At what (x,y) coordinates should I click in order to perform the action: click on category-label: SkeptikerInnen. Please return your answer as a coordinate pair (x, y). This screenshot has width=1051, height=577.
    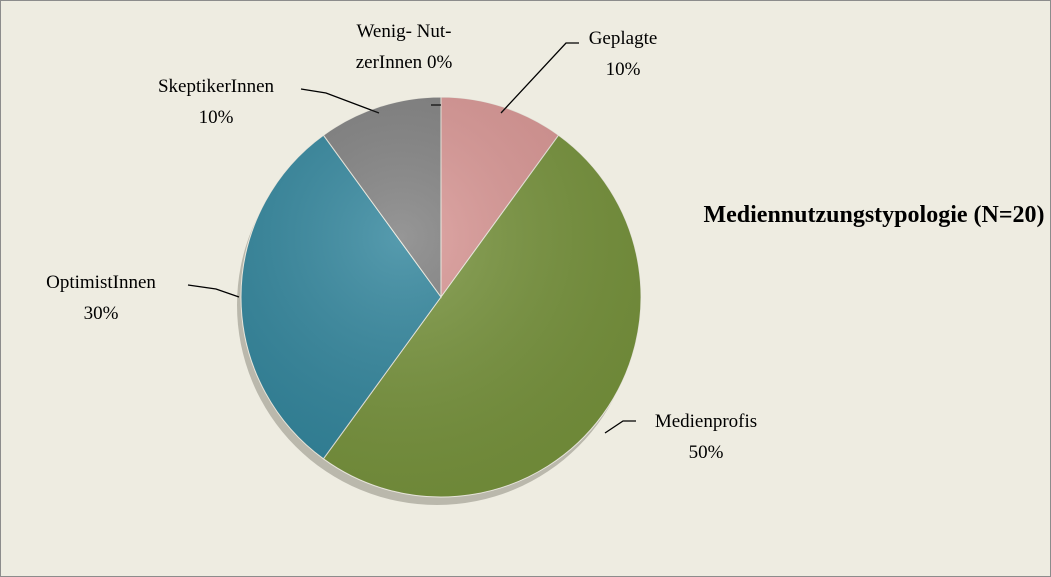
    Looking at the image, I should click on (216, 86).